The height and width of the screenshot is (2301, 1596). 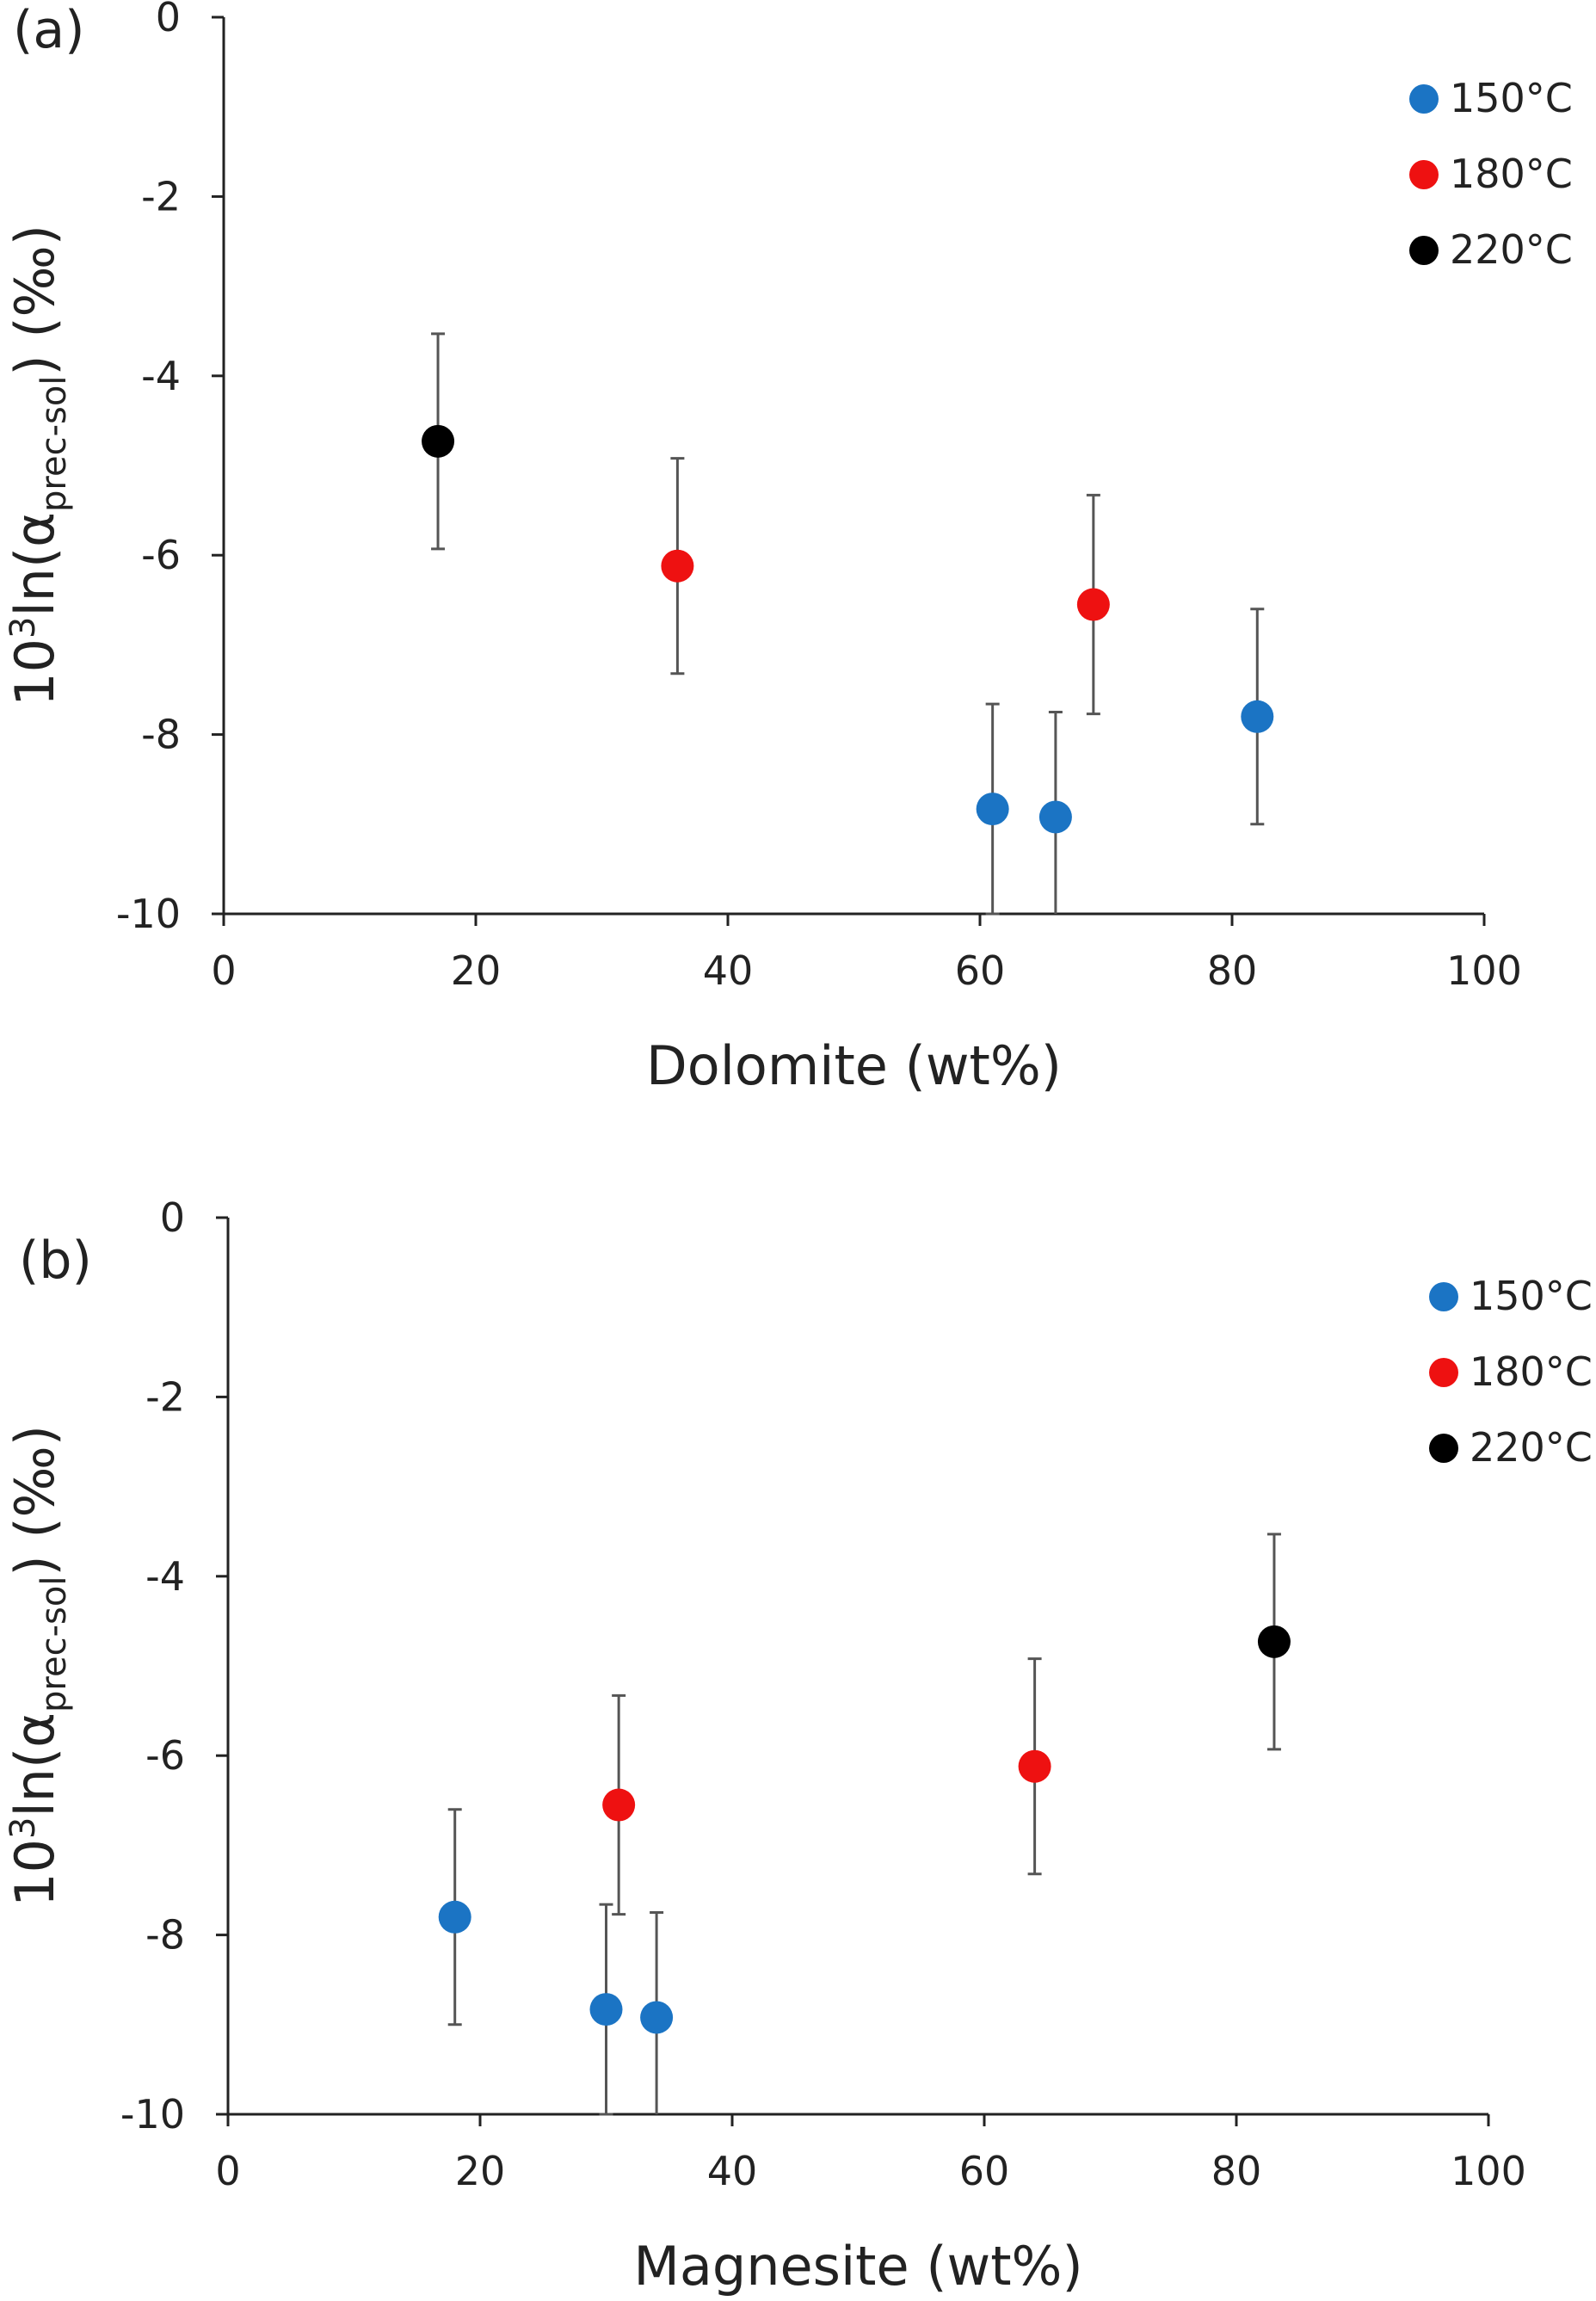 I want to click on panel-label: (a), so click(x=49, y=30).